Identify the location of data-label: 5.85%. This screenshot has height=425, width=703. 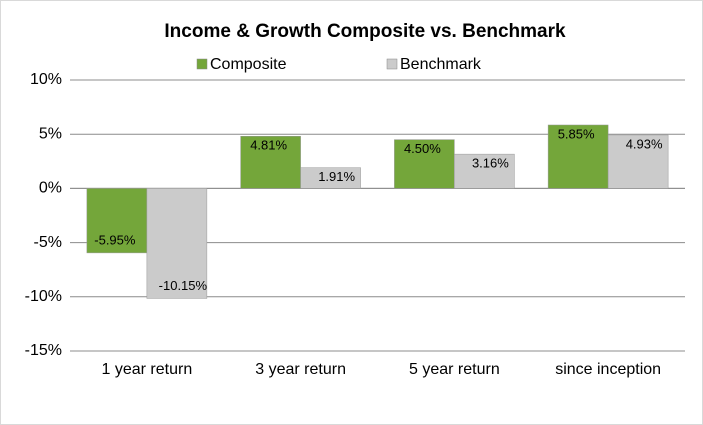
(576, 133).